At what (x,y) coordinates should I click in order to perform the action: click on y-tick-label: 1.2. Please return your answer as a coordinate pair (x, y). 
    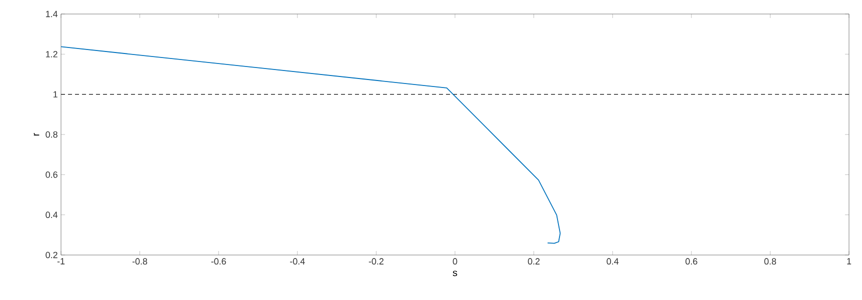
    Looking at the image, I should click on (52, 54).